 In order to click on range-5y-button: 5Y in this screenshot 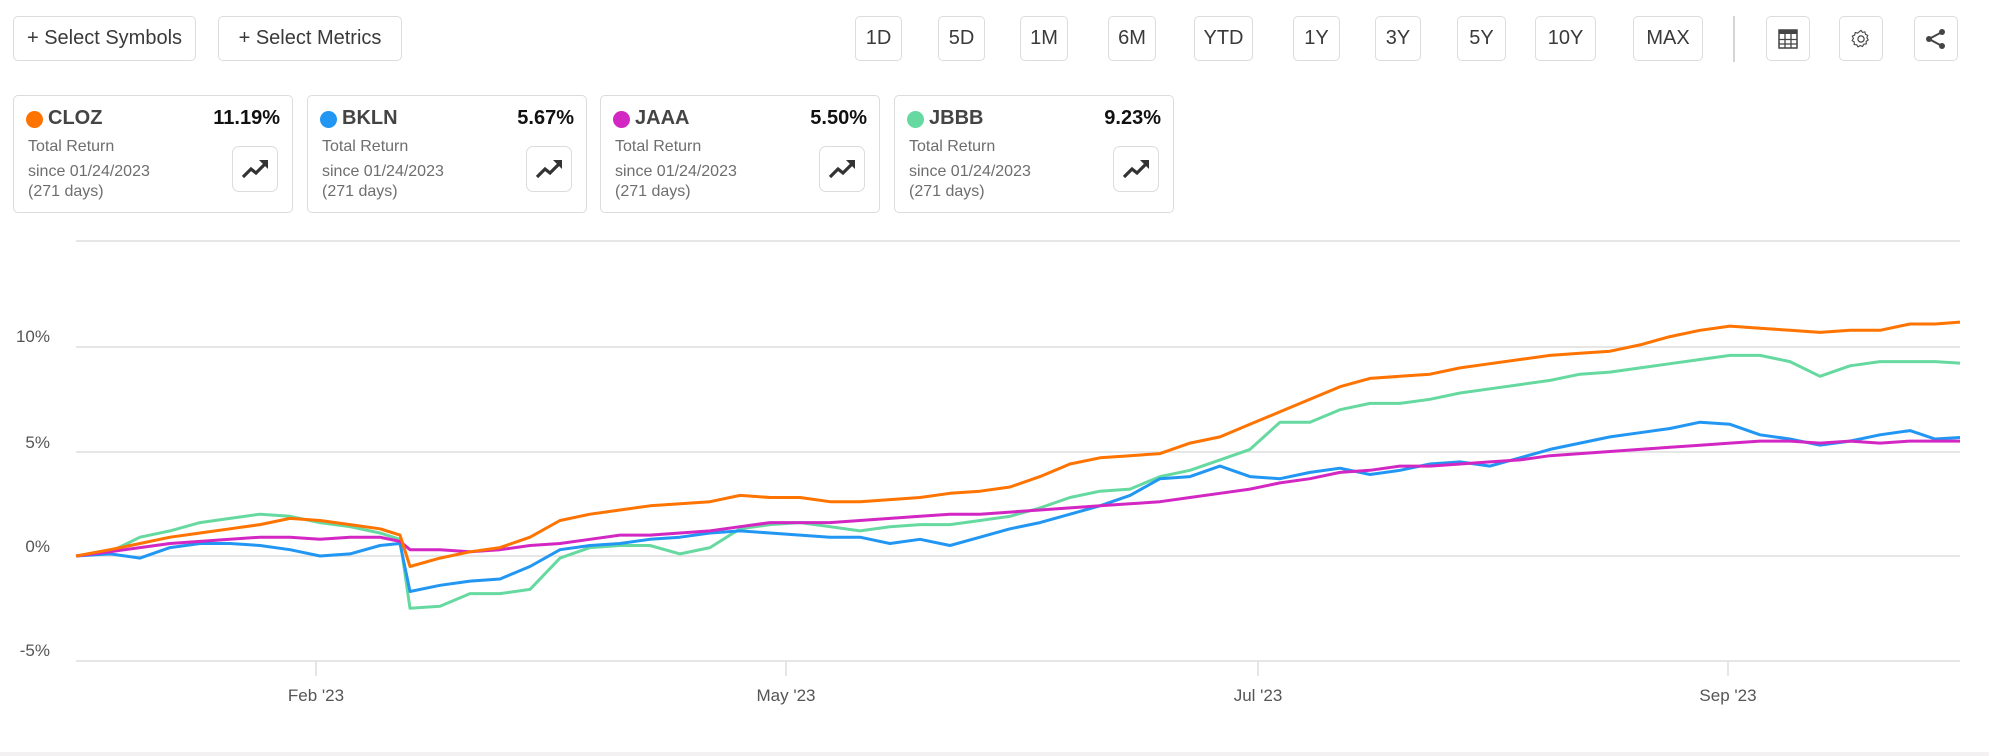, I will do `click(1481, 38)`.